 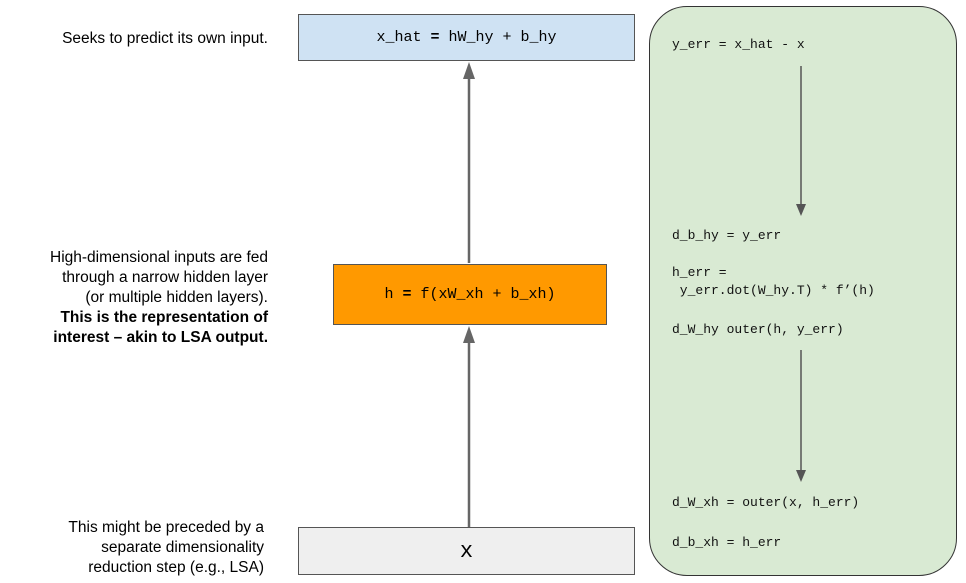 I want to click on output-layer-box: x_hat = hW_hy + b_hy, so click(x=466, y=37).